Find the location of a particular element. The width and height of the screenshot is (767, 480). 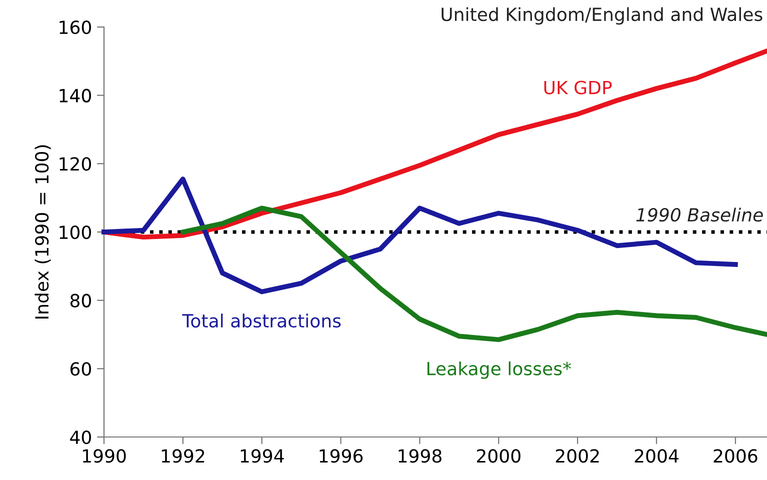

x-tick-label: 1992 is located at coordinates (183, 456).